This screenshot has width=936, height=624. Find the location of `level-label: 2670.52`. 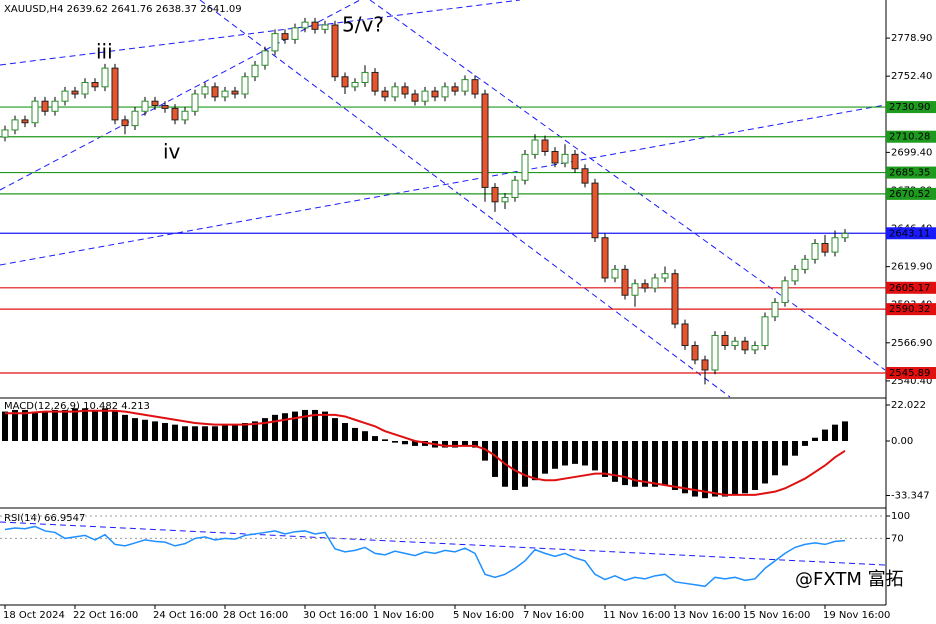

level-label: 2670.52 is located at coordinates (909, 194).